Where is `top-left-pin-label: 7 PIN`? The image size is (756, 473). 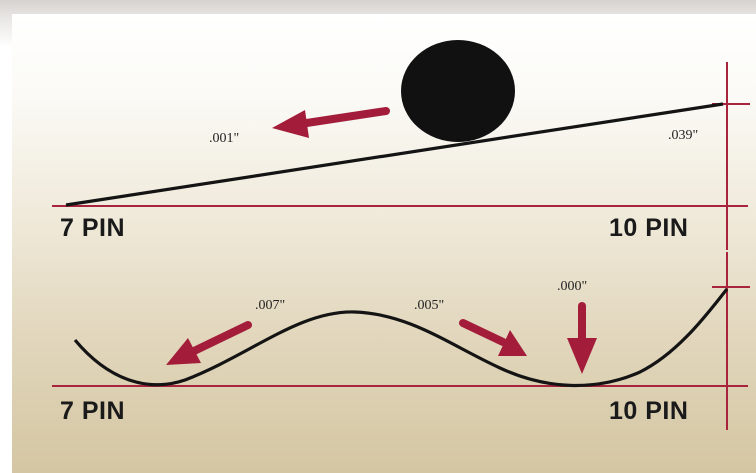 top-left-pin-label: 7 PIN is located at coordinates (93, 228).